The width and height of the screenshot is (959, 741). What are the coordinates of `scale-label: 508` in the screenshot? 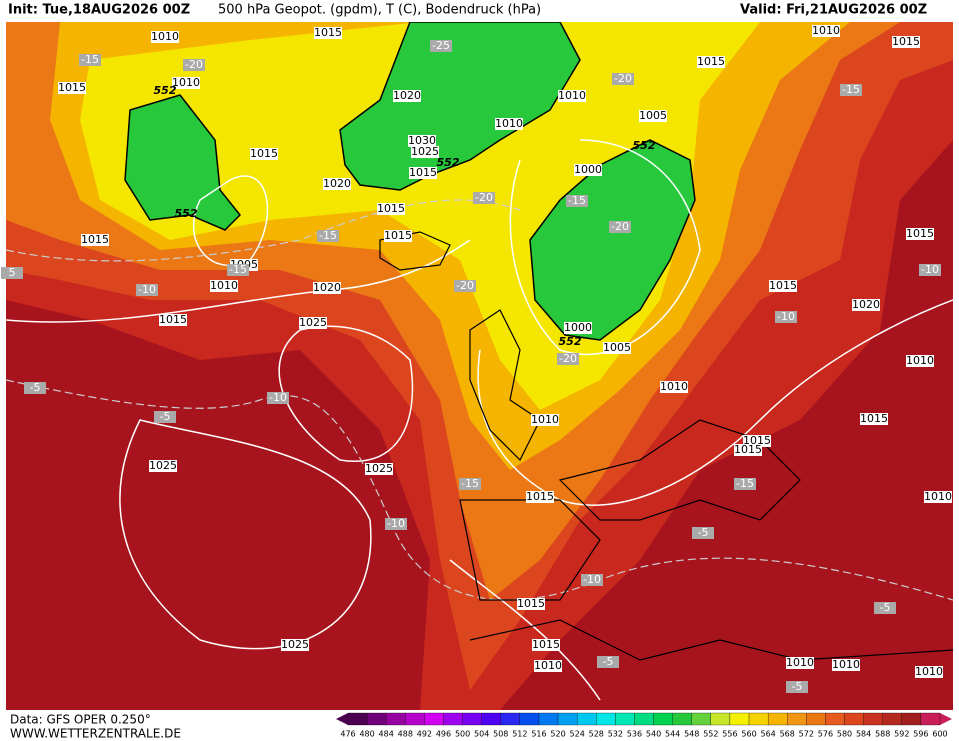 It's located at (500, 734).